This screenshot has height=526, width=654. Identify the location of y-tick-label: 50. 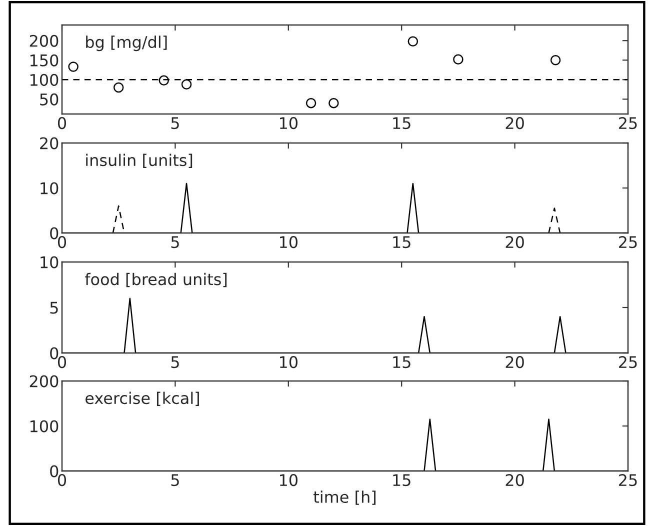
(49, 99).